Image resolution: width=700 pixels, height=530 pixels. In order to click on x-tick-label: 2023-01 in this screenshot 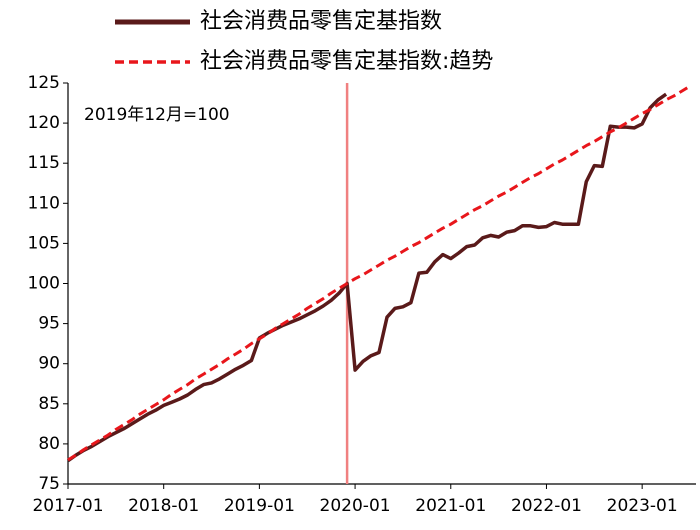, I will do `click(642, 506)`.